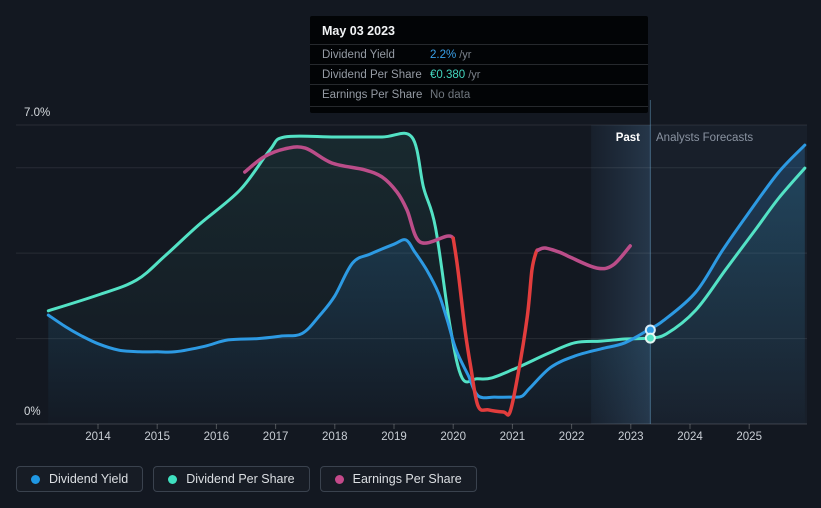  I want to click on tooltip-value: 2.2%, so click(443, 55).